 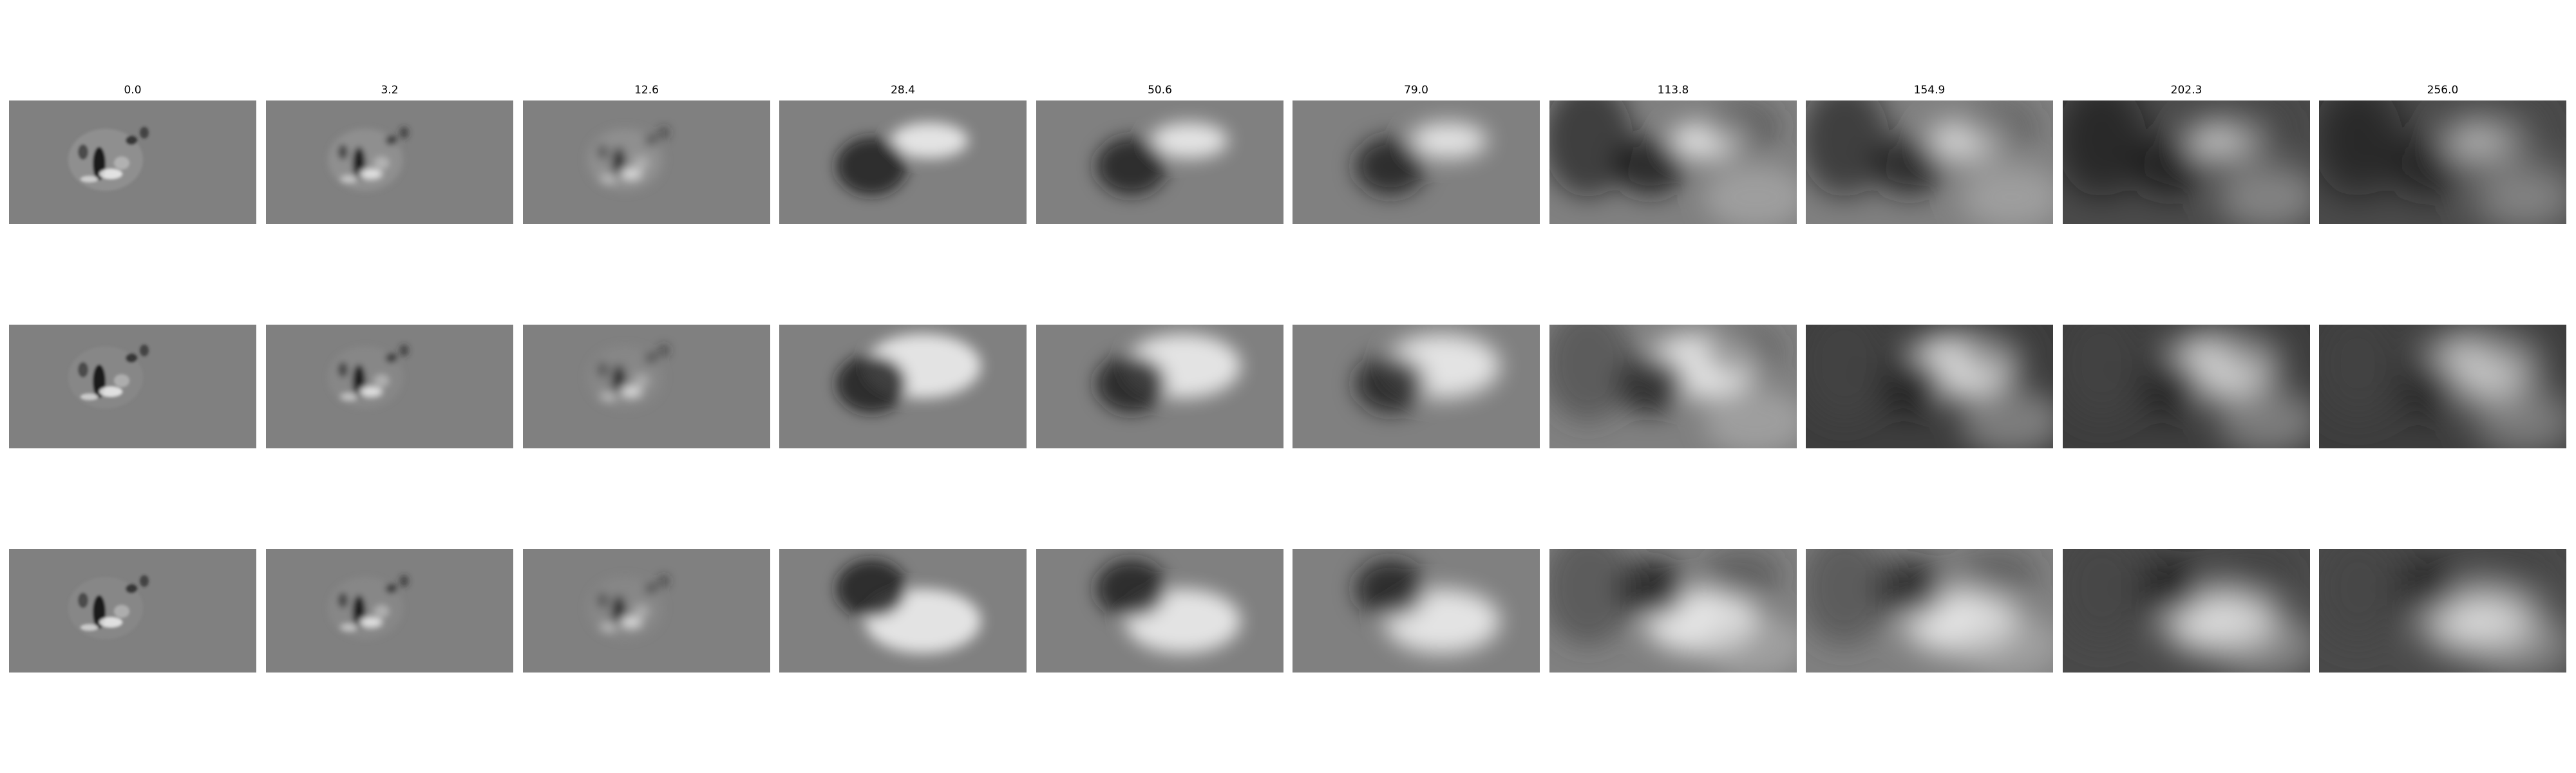 I want to click on image-panel-r2-c5, so click(x=1416, y=611).